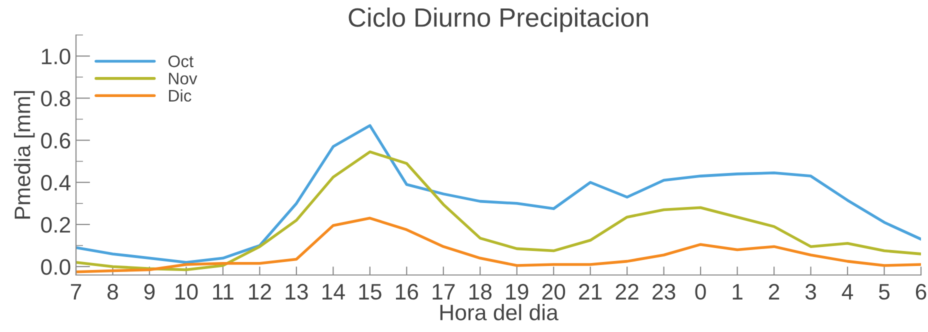  Describe the element at coordinates (407, 292) in the screenshot. I see `x-tick-label: 16` at that location.